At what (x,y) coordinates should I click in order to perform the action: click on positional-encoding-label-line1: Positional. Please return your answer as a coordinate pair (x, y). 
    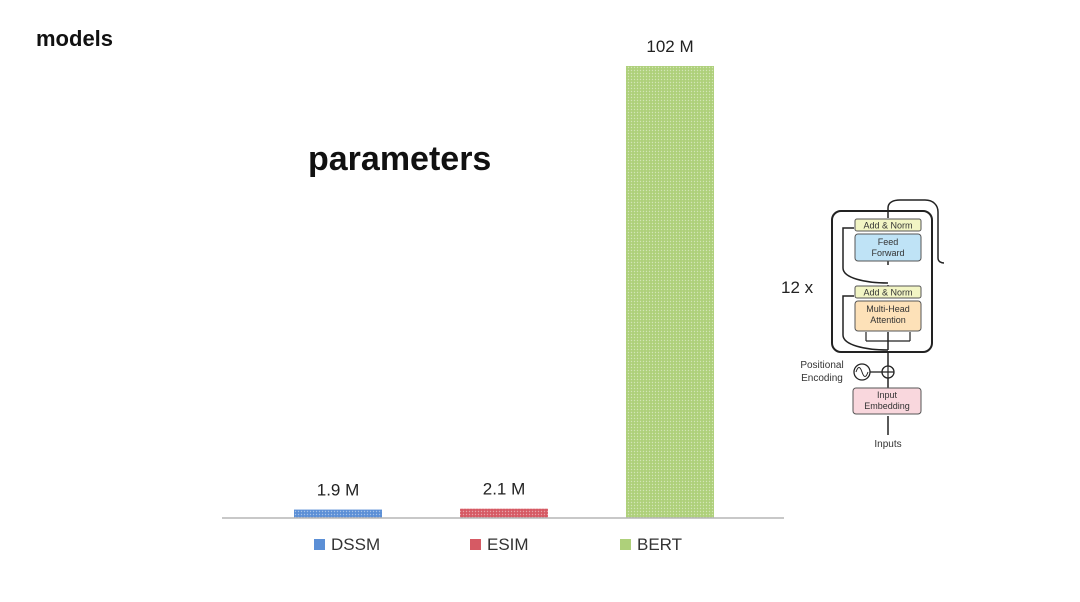
    Looking at the image, I should click on (821, 365).